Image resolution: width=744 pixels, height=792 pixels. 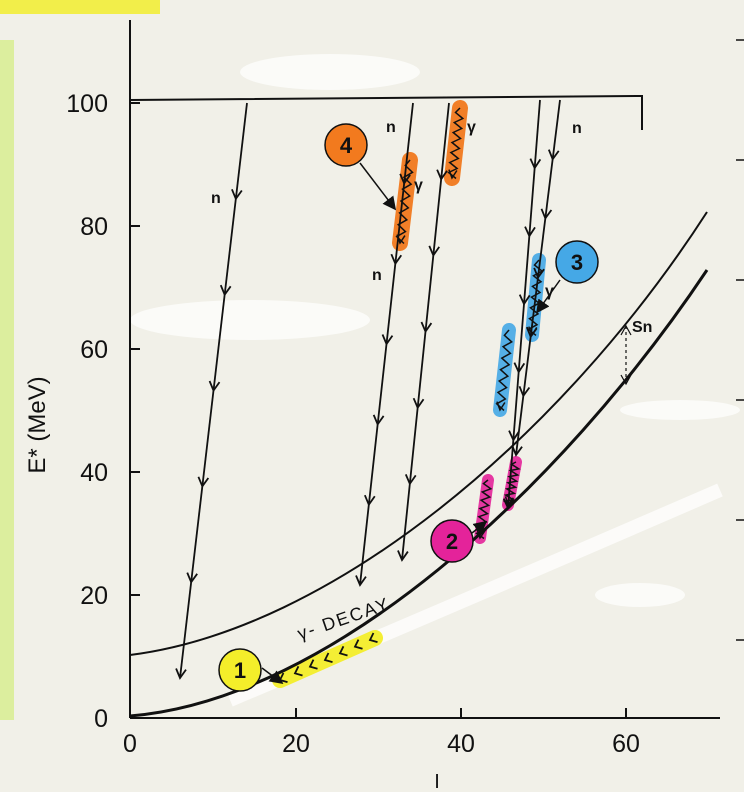 I want to click on badge-1-circle, so click(x=240, y=670).